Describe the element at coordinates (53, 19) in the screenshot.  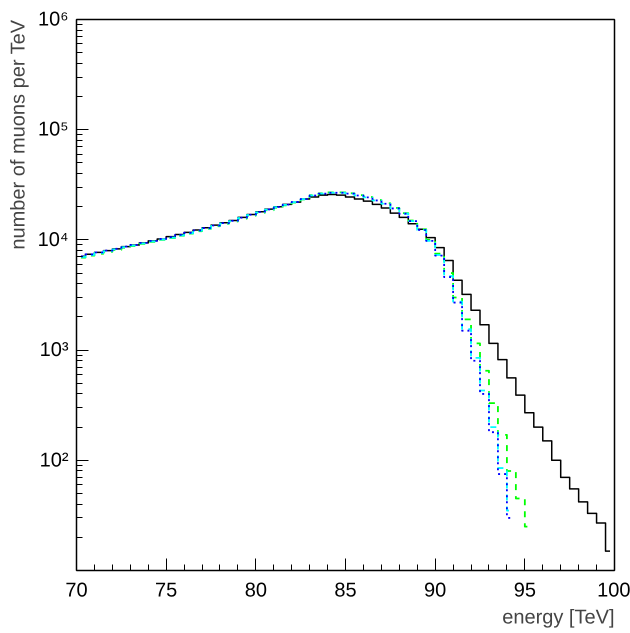
I see `y-tick-label: 10⁶` at that location.